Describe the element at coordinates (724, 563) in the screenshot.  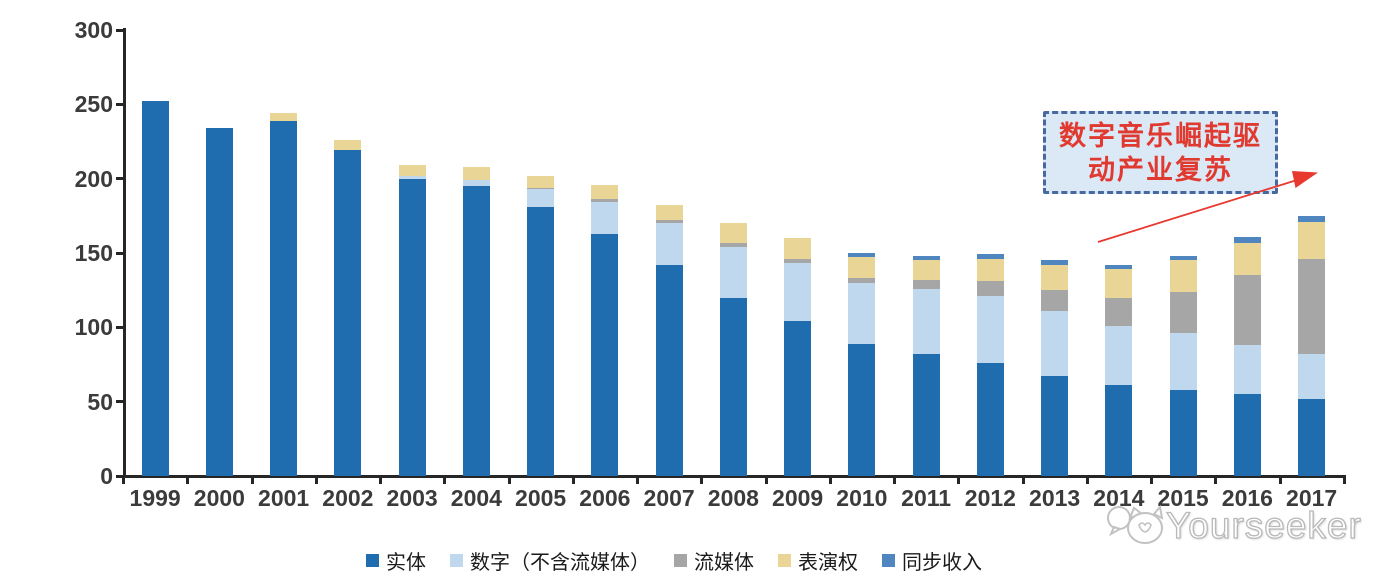
I see `legend-label-streaming: 流媒体` at that location.